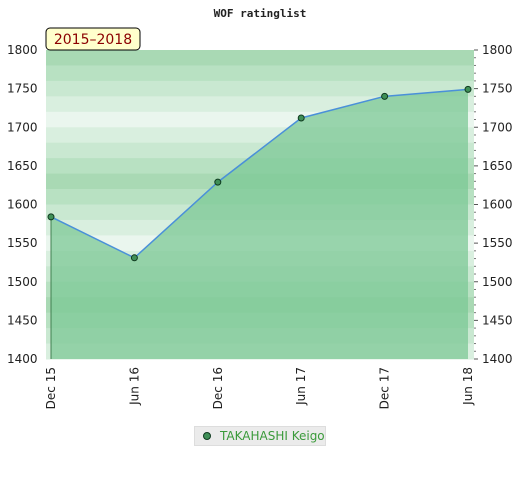 The height and width of the screenshot is (480, 520). What do you see at coordinates (497, 127) in the screenshot?
I see `y-tick-label-right: 1700` at bounding box center [497, 127].